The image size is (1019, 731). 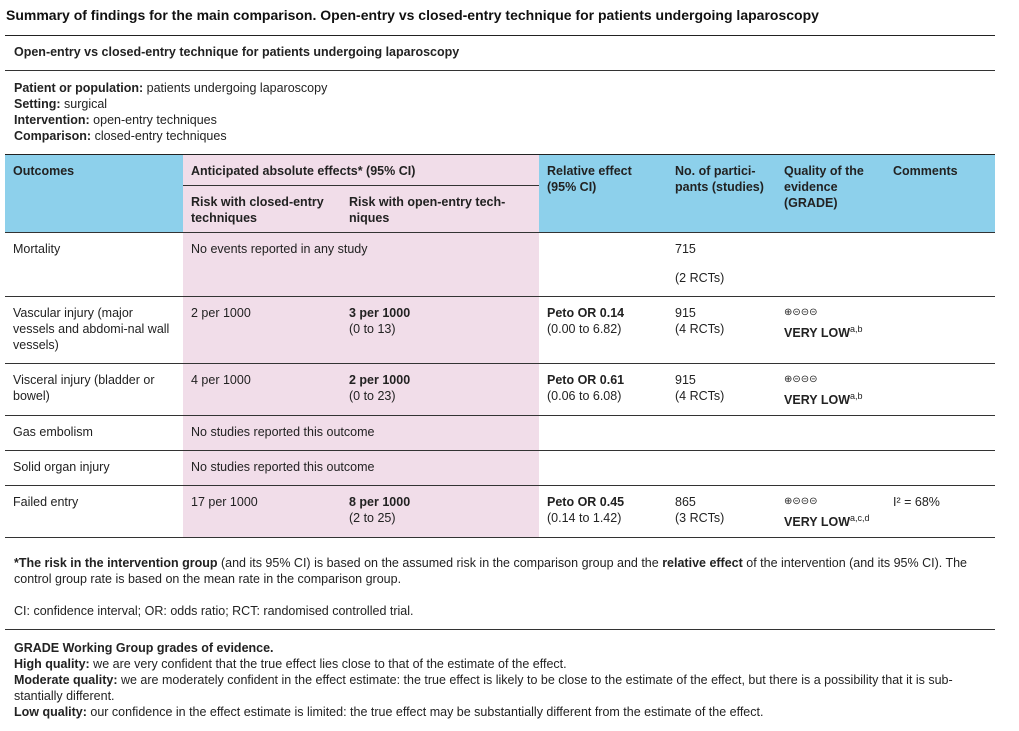 What do you see at coordinates (52, 120) in the screenshot?
I see `intervention-label: Intervention:` at bounding box center [52, 120].